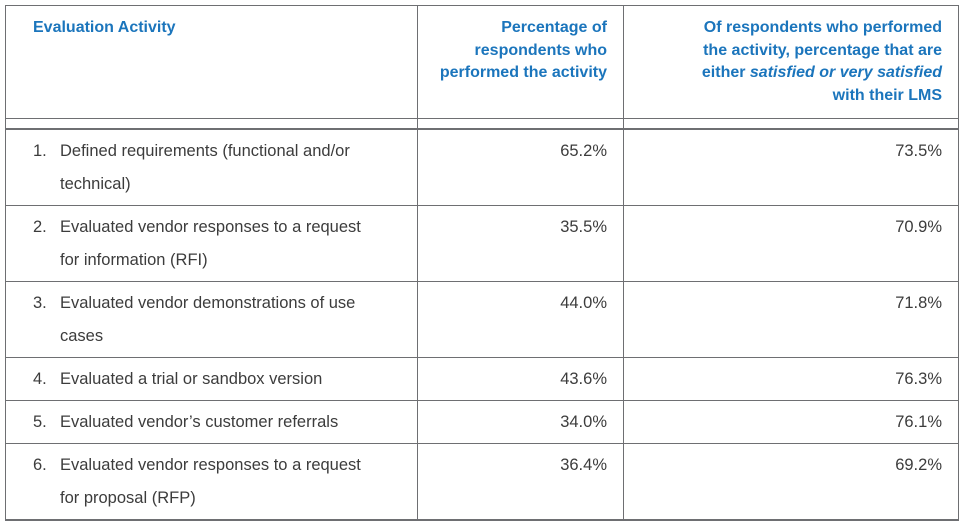 The height and width of the screenshot is (531, 965). What do you see at coordinates (887, 96) in the screenshot?
I see `header-satisfied-suffix: with their LMS` at bounding box center [887, 96].